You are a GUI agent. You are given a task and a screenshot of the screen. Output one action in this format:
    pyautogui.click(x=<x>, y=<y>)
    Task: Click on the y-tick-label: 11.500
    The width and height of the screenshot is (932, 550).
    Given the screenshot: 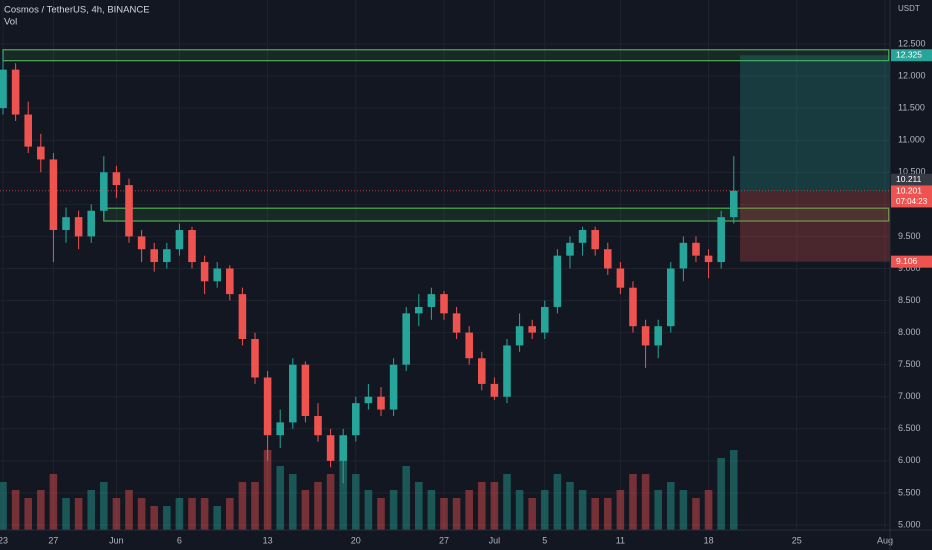 What is the action you would take?
    pyautogui.click(x=911, y=108)
    